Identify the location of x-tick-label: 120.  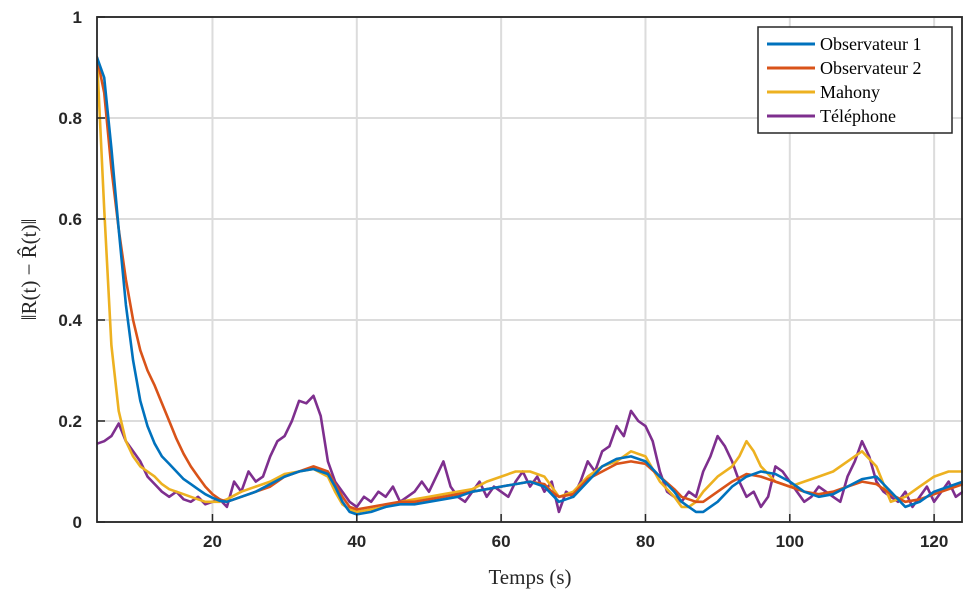
(934, 541).